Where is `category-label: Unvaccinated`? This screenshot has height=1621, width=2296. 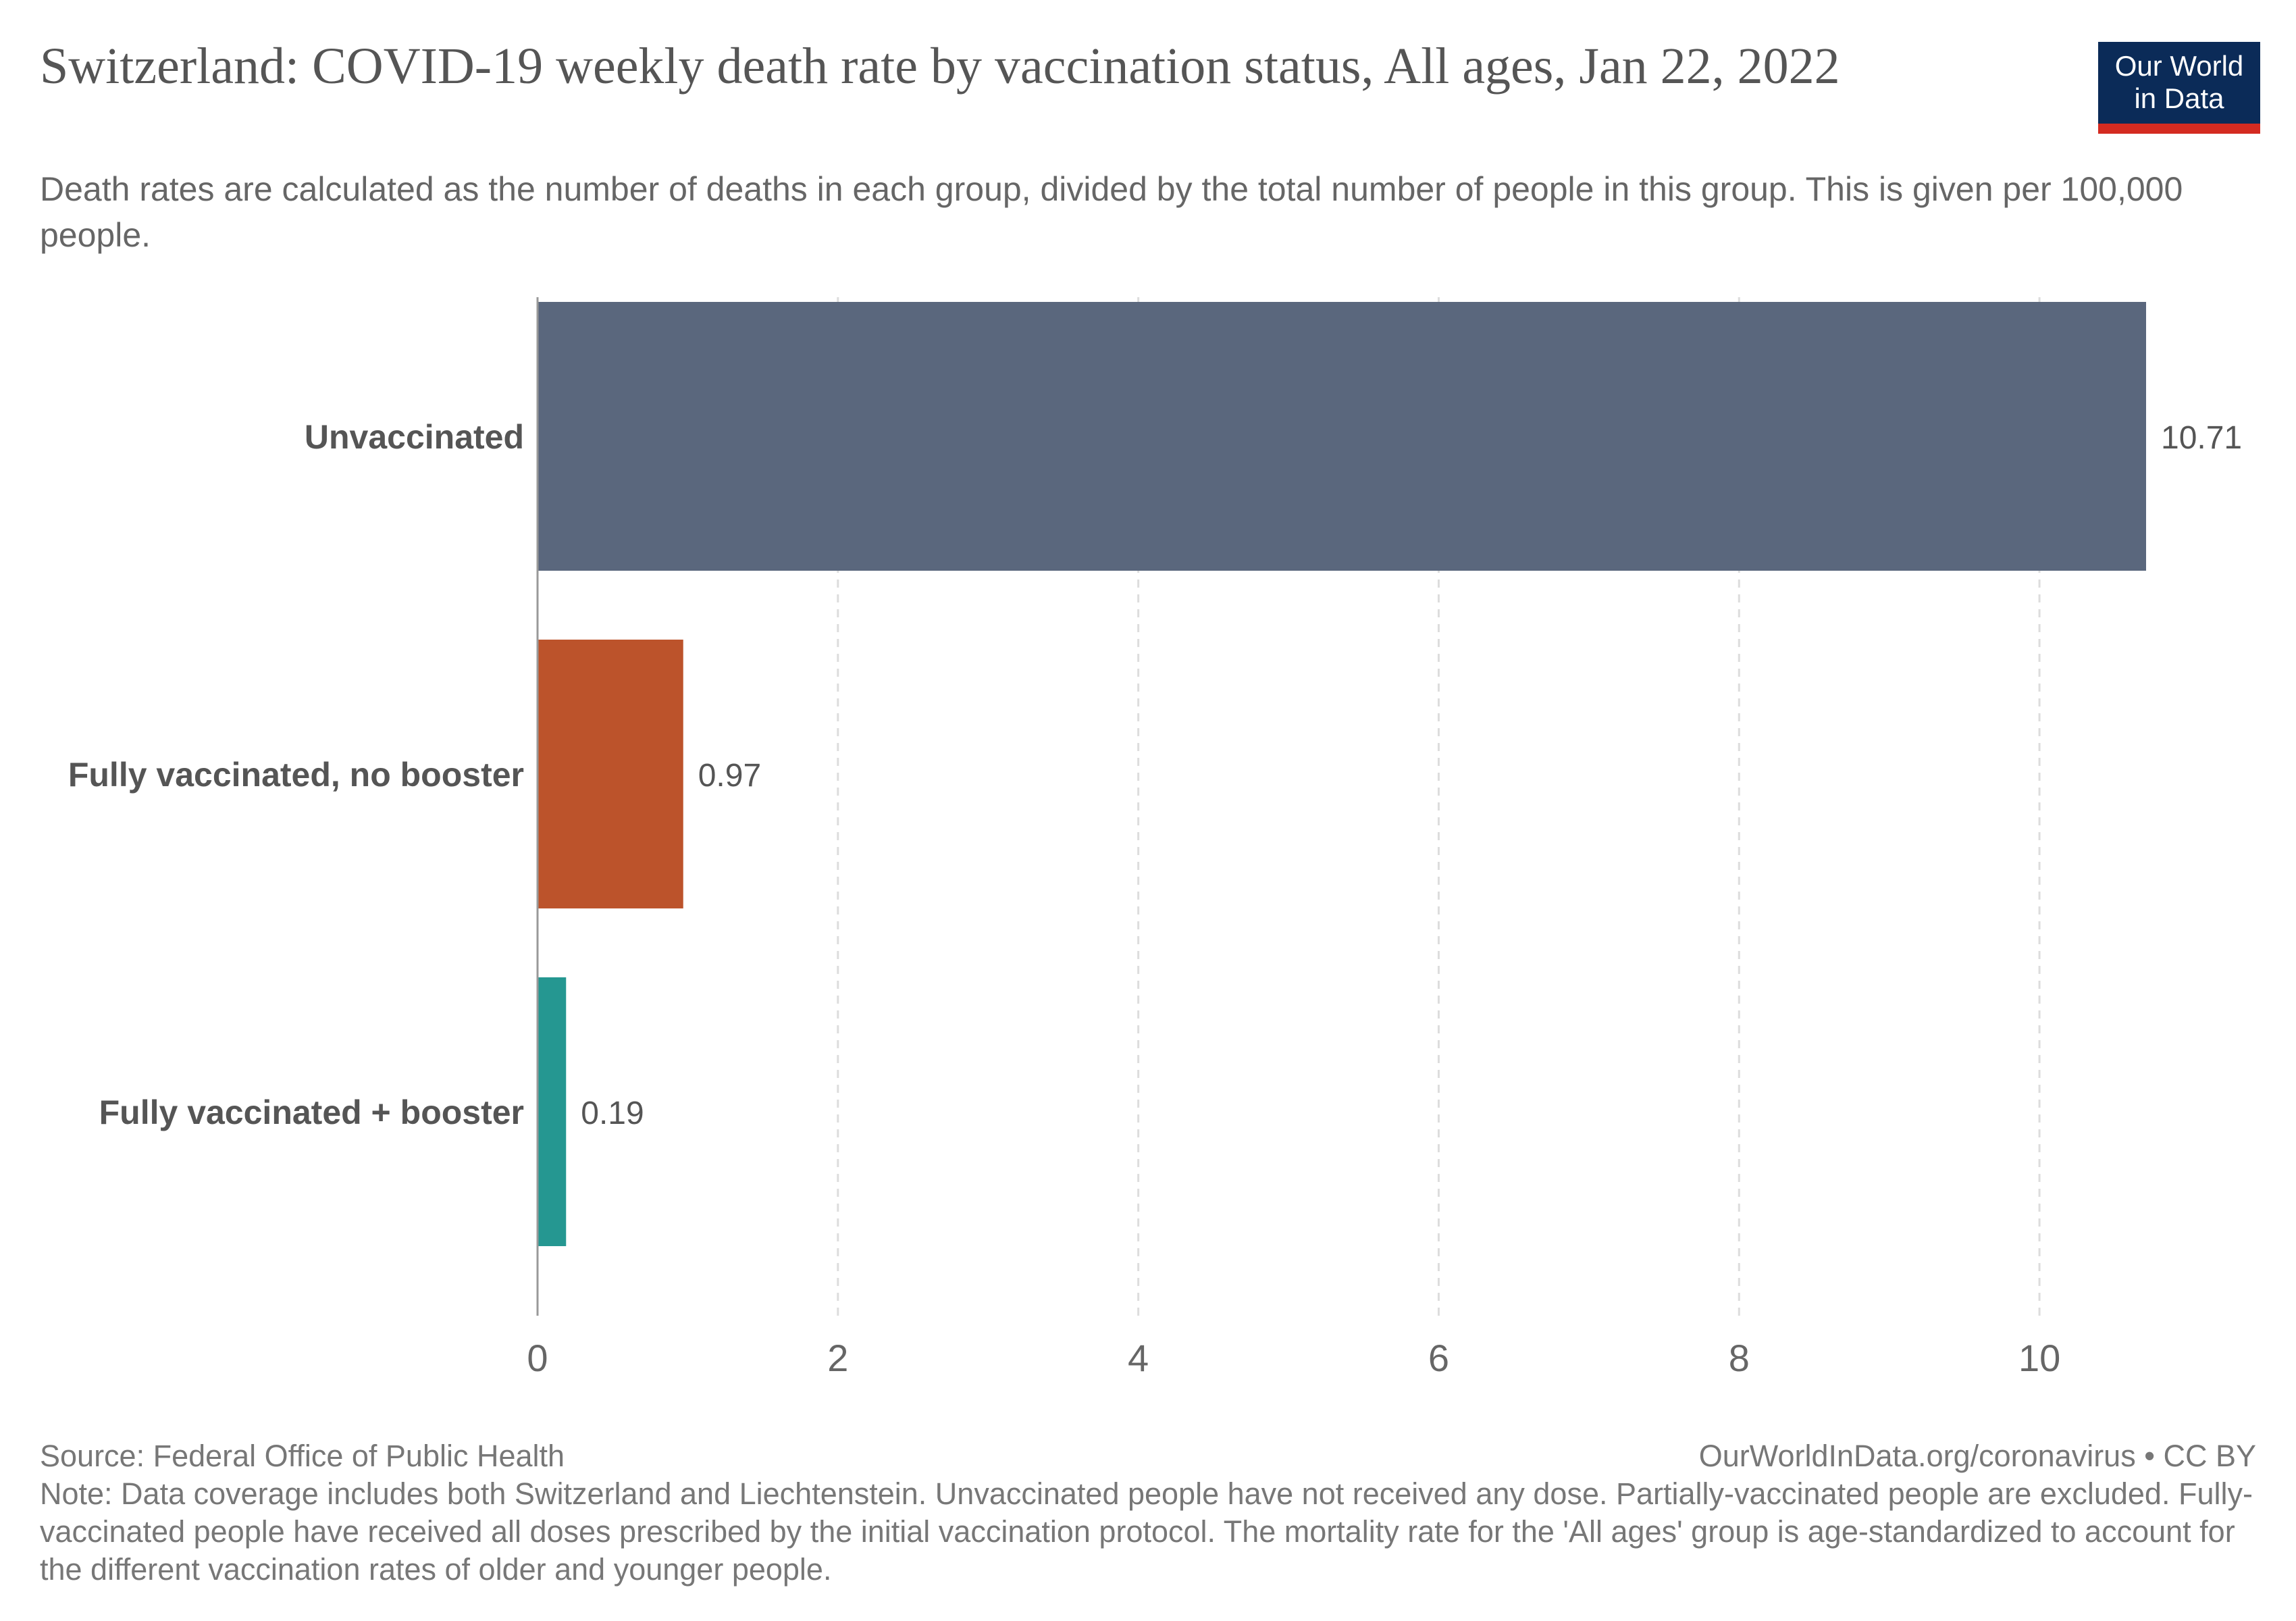
category-label: Unvaccinated is located at coordinates (414, 437).